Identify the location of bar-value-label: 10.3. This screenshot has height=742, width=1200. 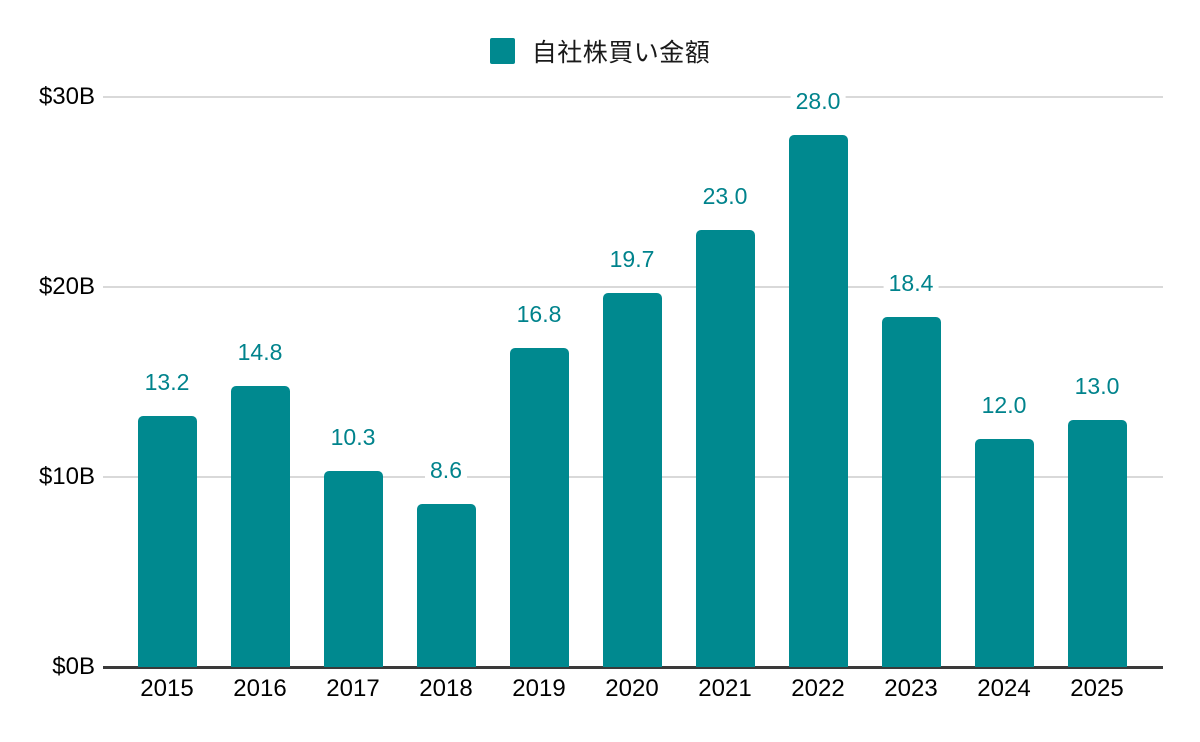
(353, 437).